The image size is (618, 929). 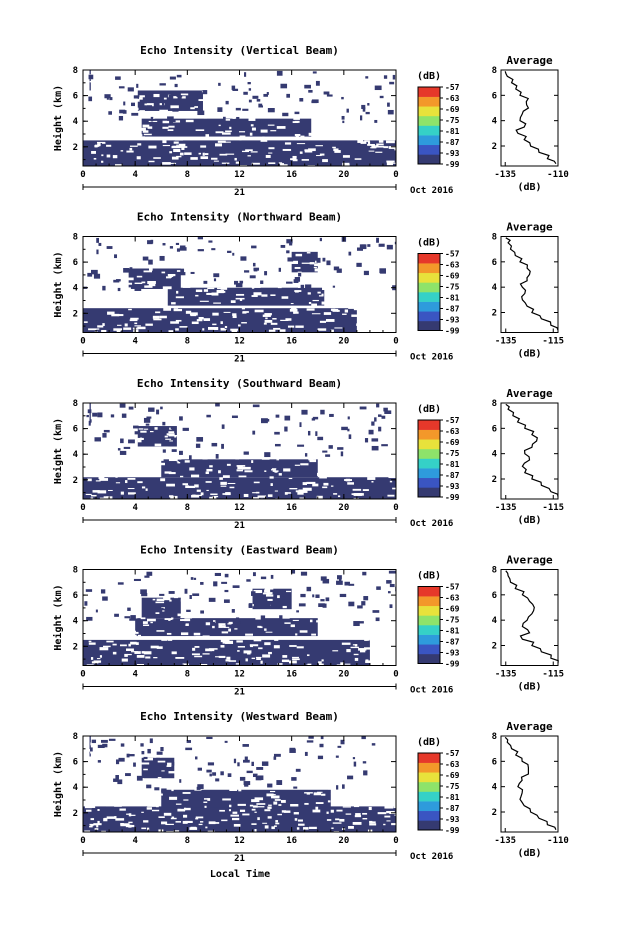 What do you see at coordinates (187, 675) in the screenshot?
I see `x-tick-label: 8` at bounding box center [187, 675].